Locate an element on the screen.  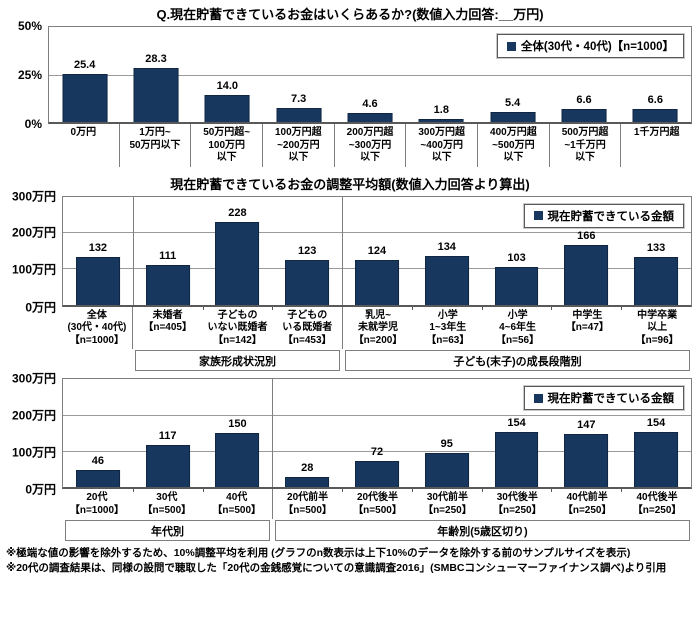
category-label: 500万円超 ~1千万円 以下 is located at coordinates (584, 145).